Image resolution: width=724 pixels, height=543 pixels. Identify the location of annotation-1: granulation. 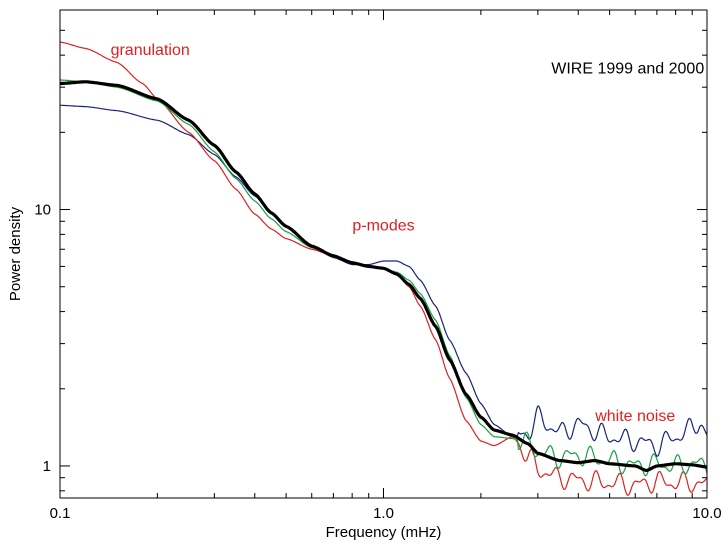
(150, 50).